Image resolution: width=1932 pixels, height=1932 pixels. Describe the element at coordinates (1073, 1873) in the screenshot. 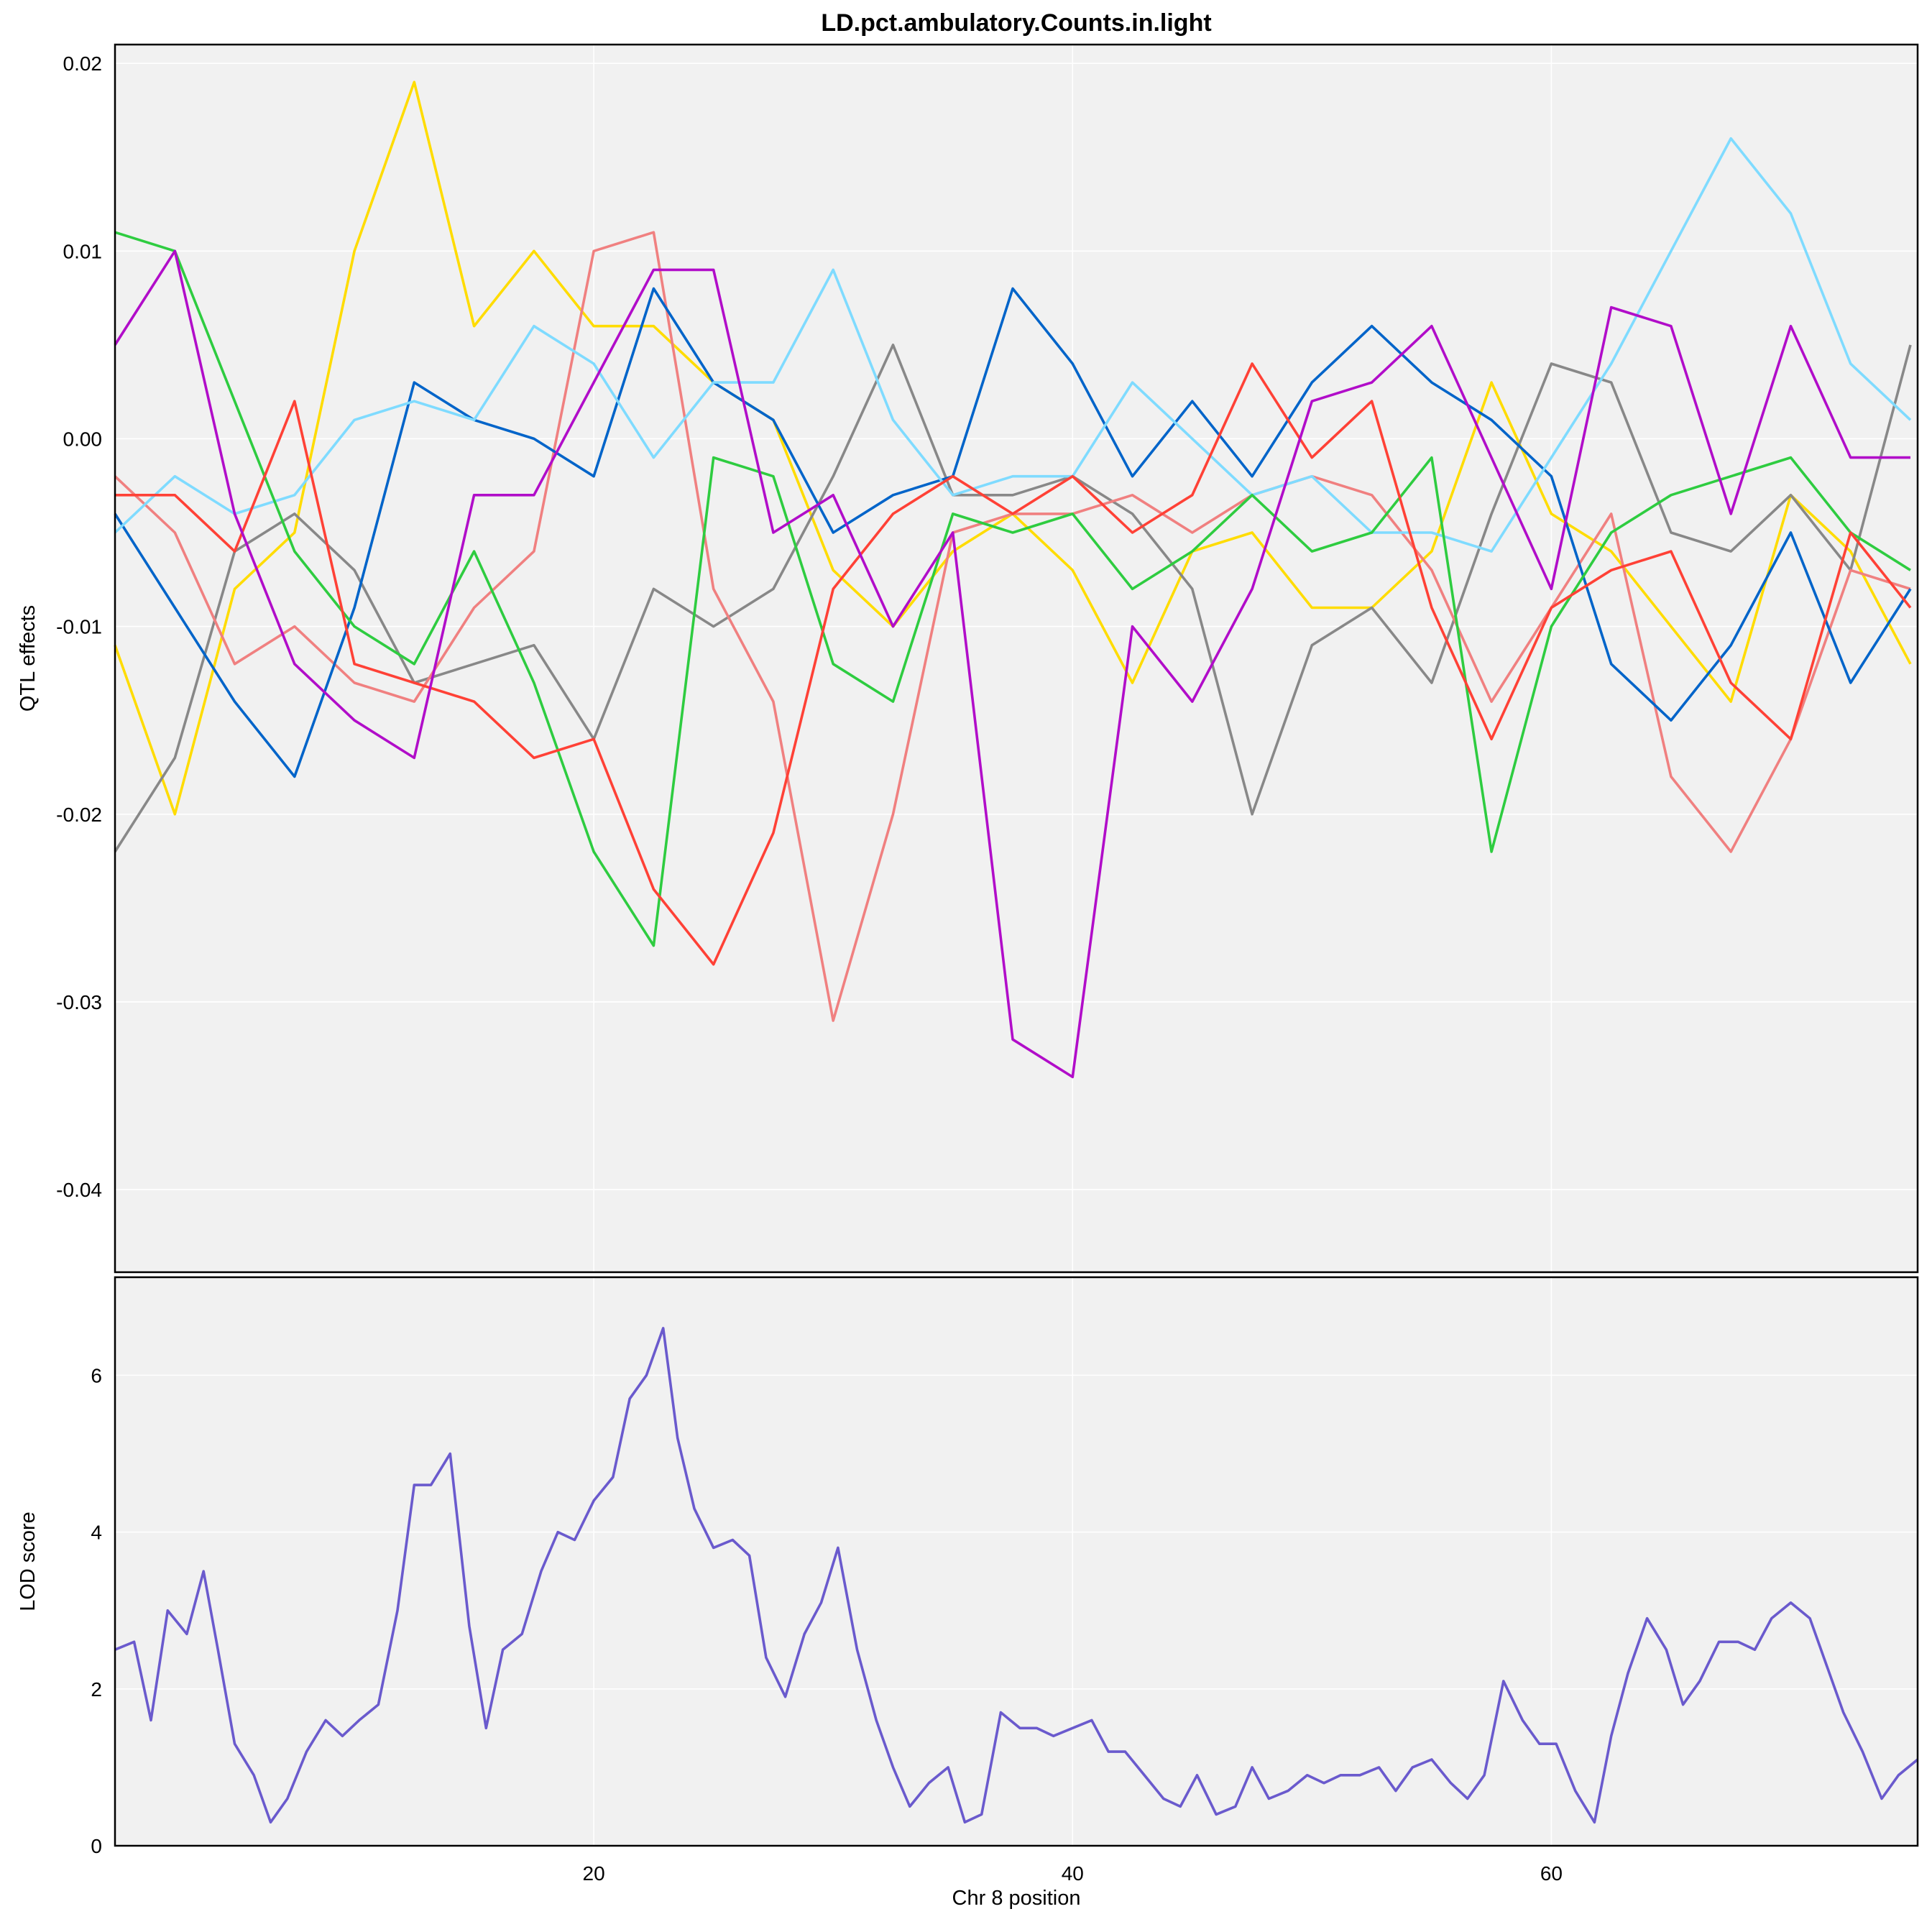

I see `x-tick-label: 40` at that location.